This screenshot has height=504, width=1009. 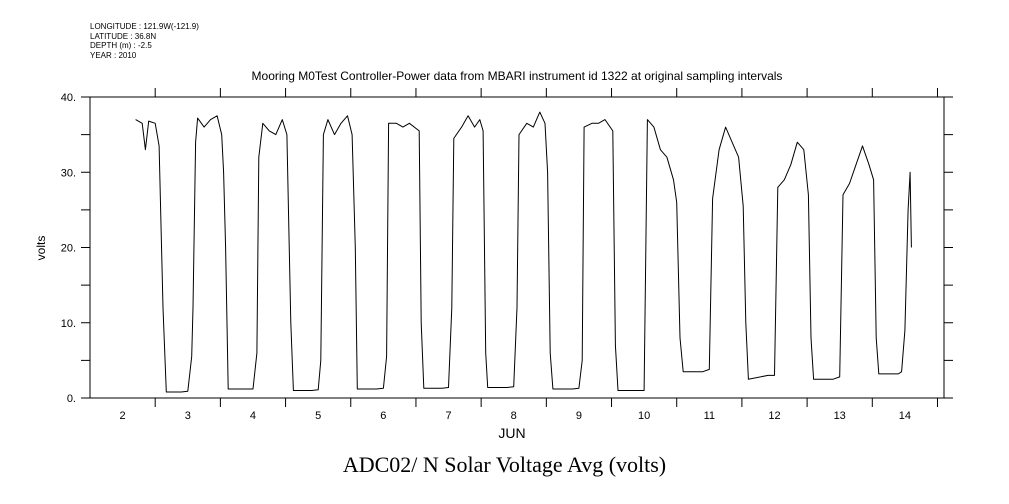 I want to click on y-tick-label: 40., so click(x=68, y=98).